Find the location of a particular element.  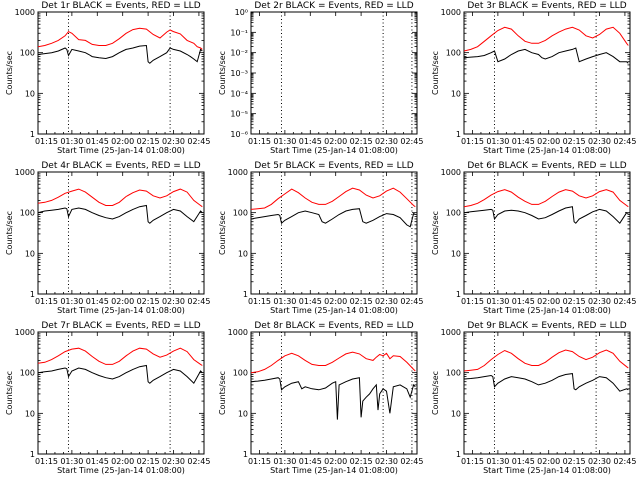

panel-title: Det 6r BLACK = Events, RED = LLD is located at coordinates (546, 166).